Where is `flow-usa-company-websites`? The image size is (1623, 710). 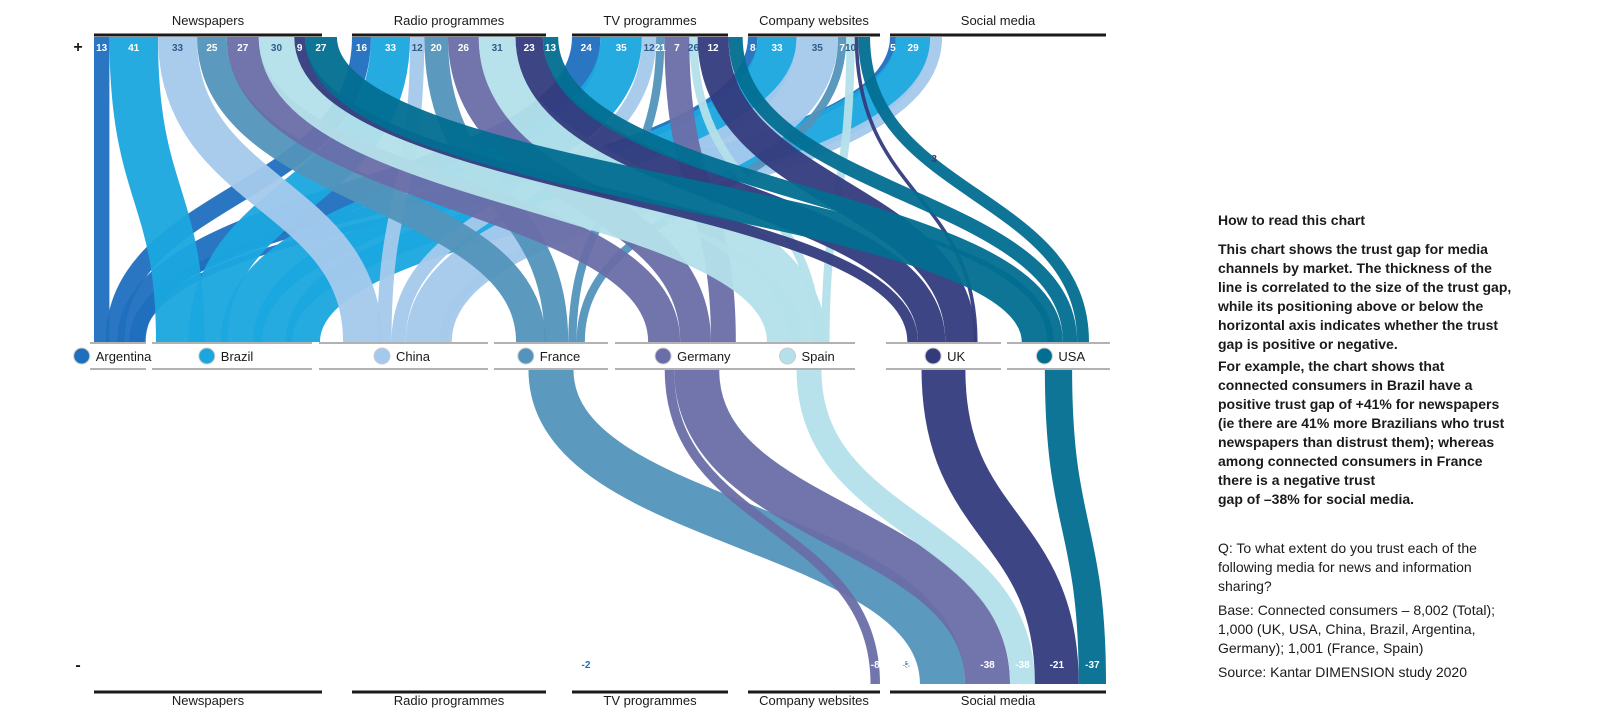 flow-usa-company-websites is located at coordinates (973, 189).